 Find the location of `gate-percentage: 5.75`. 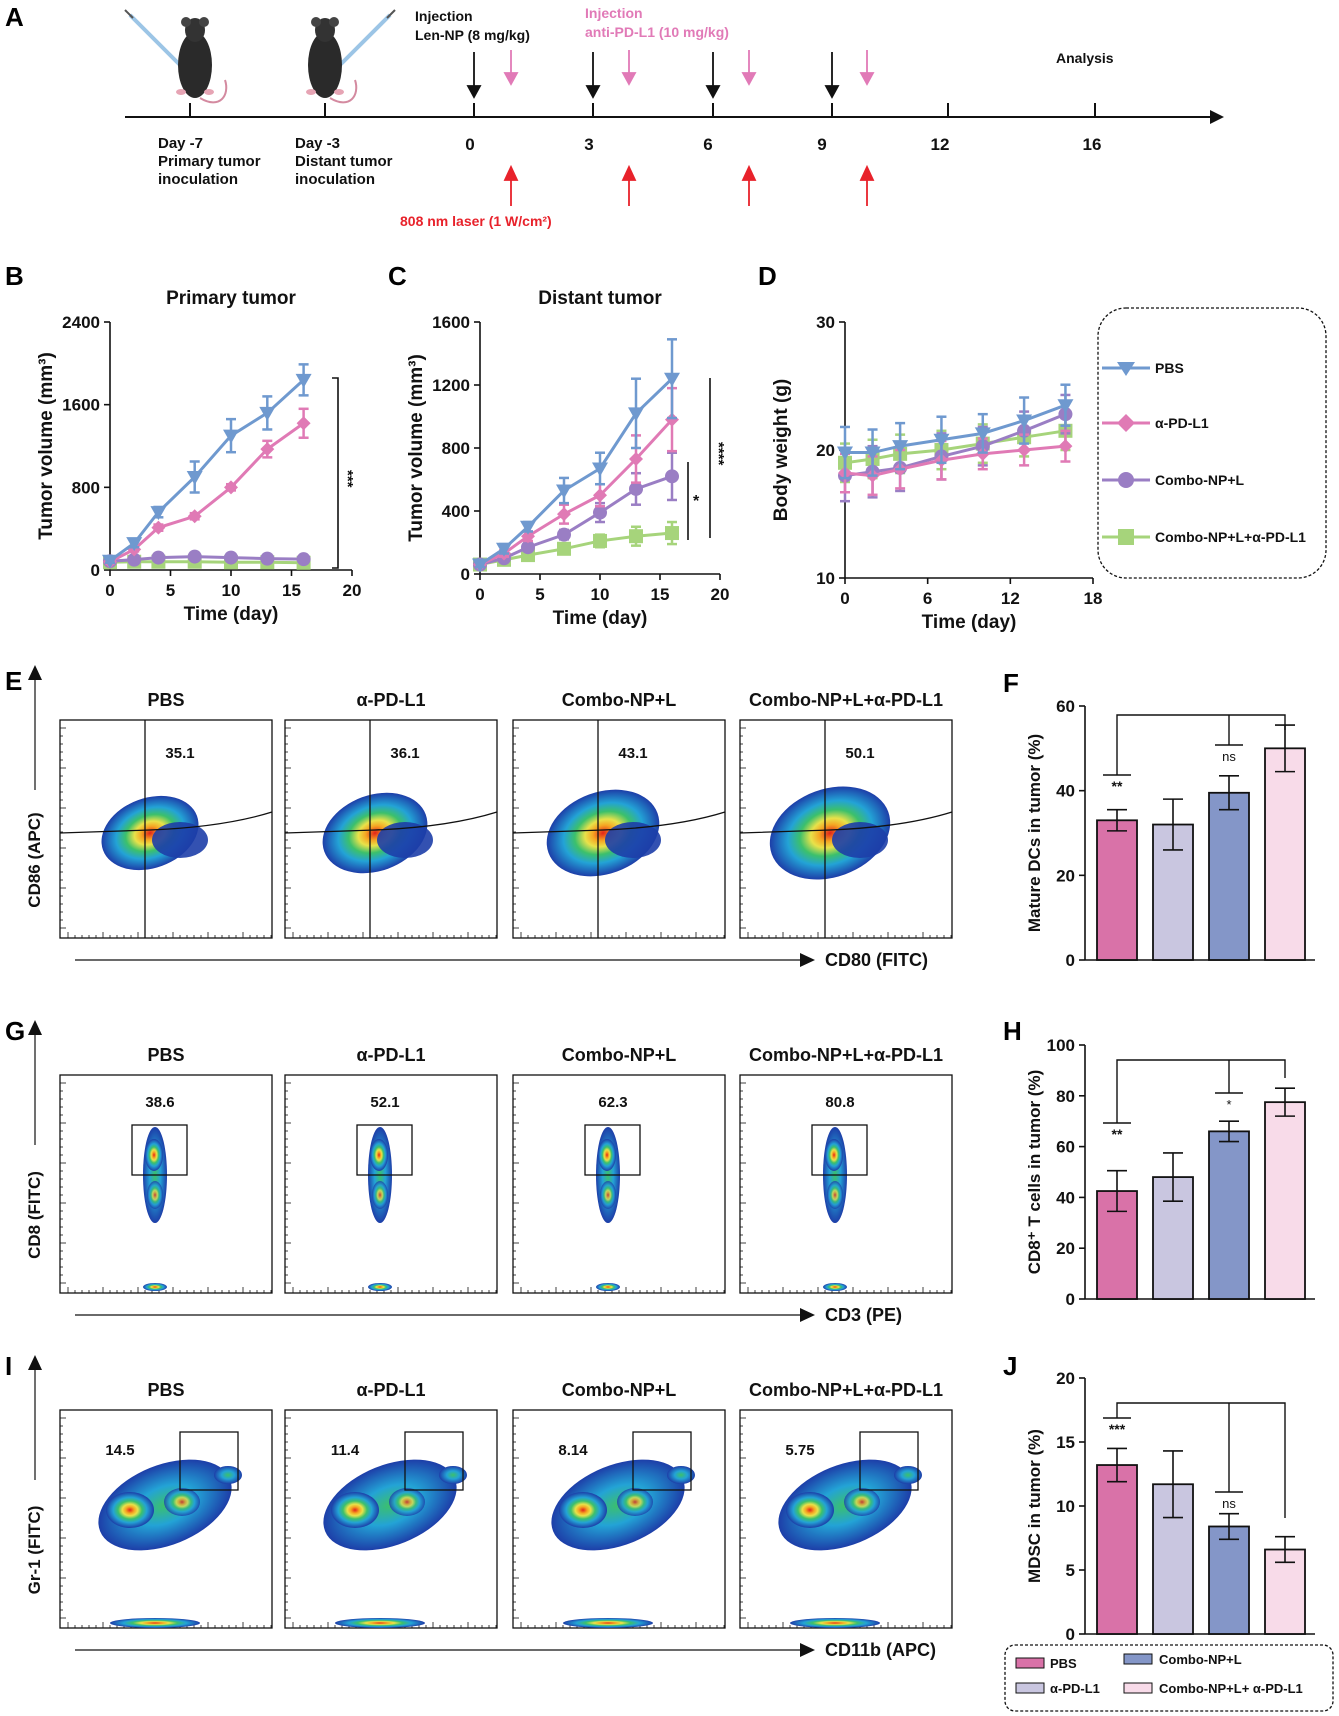

gate-percentage: 5.75 is located at coordinates (799, 1450).